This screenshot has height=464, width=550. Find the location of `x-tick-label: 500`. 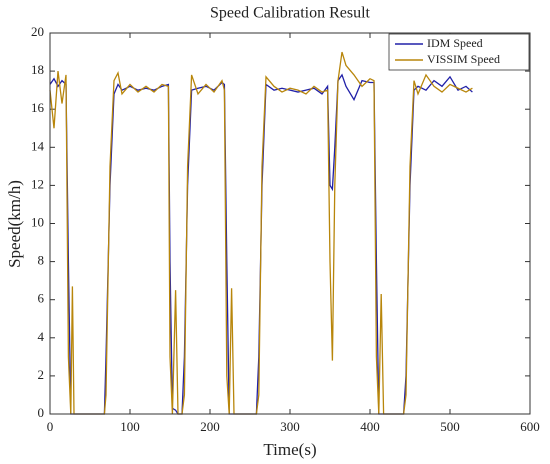

x-tick-label: 500 is located at coordinates (450, 426).